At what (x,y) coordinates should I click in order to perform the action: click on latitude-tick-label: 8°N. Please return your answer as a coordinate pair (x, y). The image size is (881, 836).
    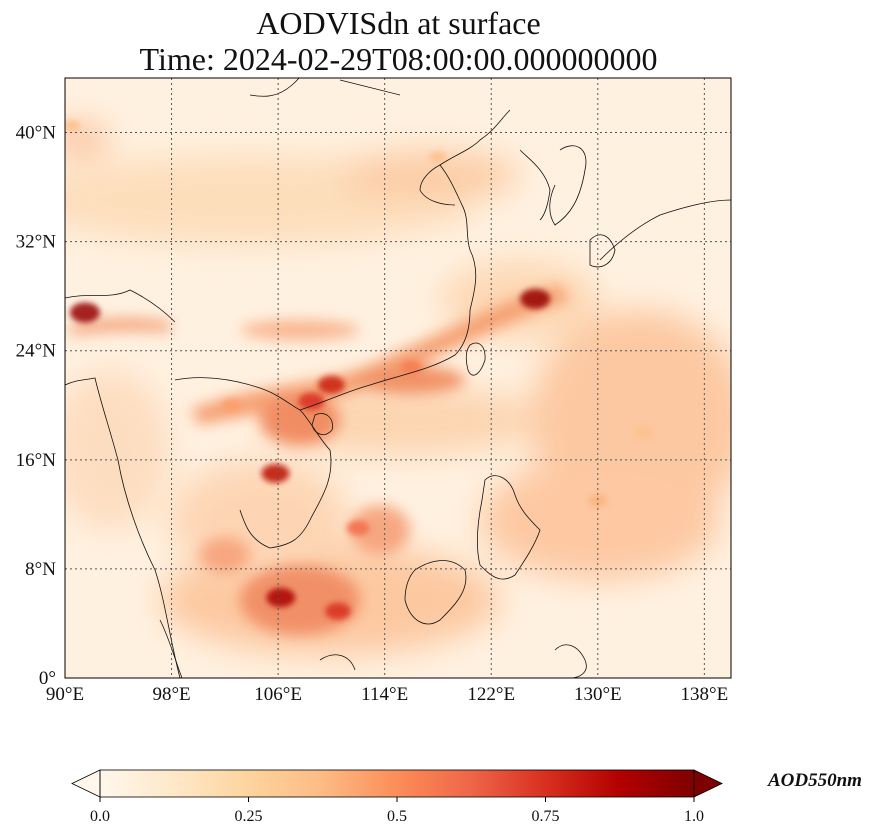
    Looking at the image, I should click on (40, 569).